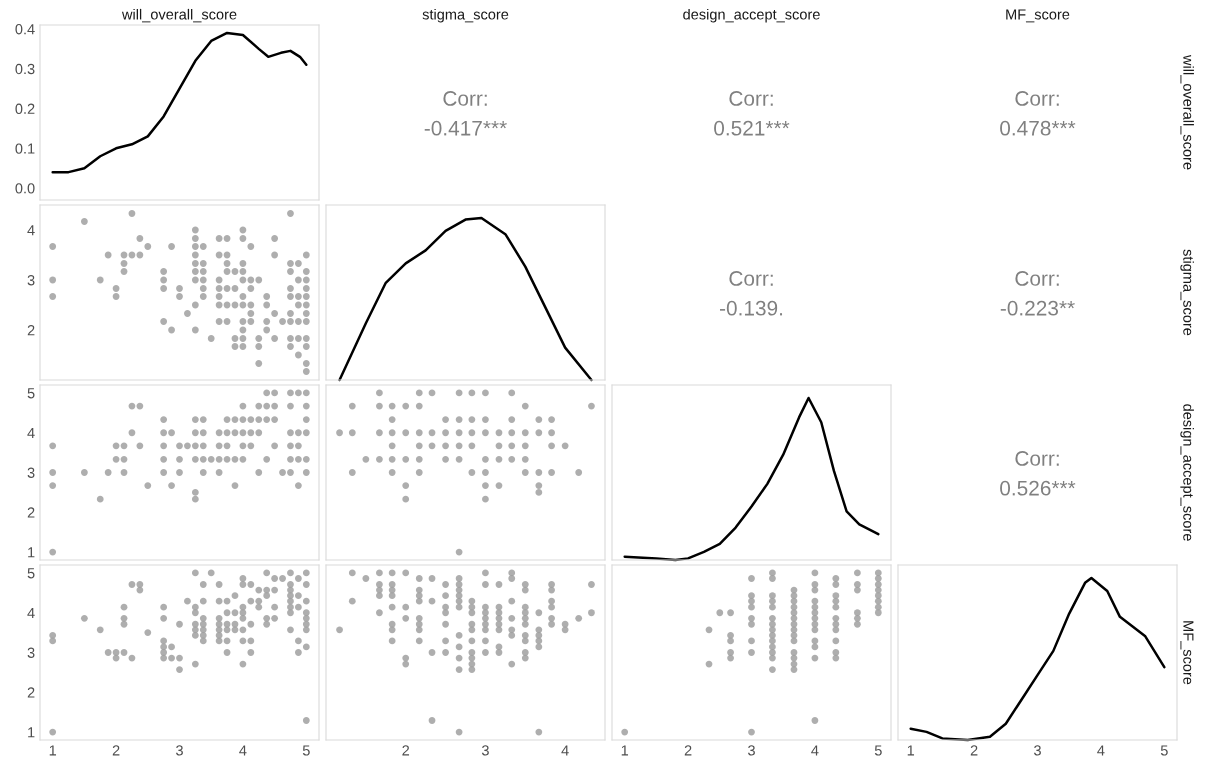 The width and height of the screenshot is (1205, 764). I want to click on y-tick-label: 0.1, so click(25, 148).